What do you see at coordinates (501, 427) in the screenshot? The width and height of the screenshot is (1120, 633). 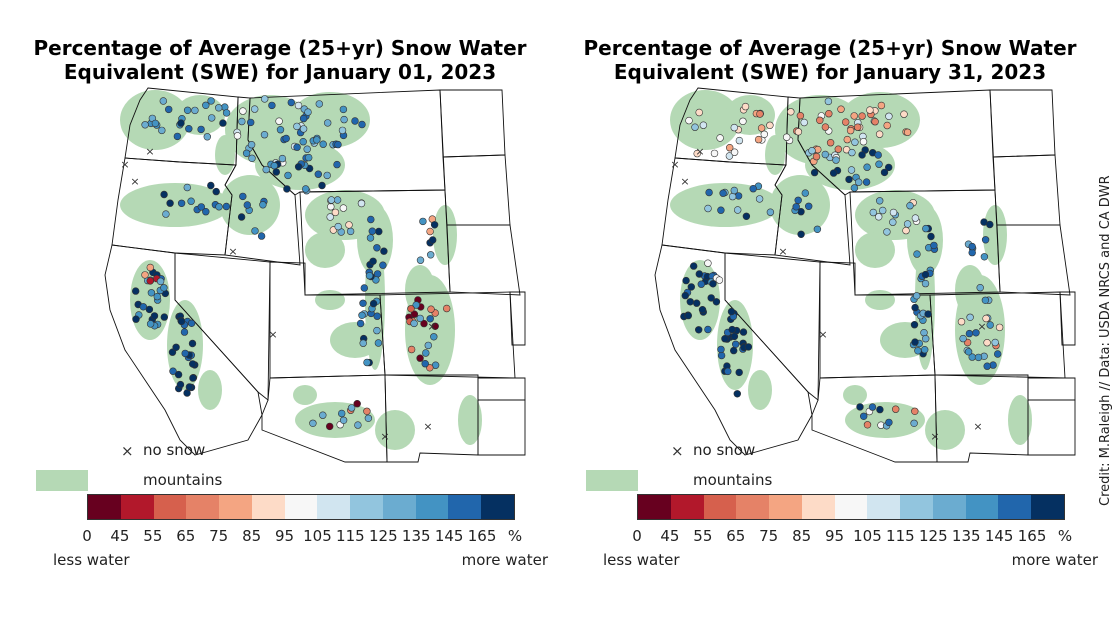 I see `state-boundary-tx` at bounding box center [501, 427].